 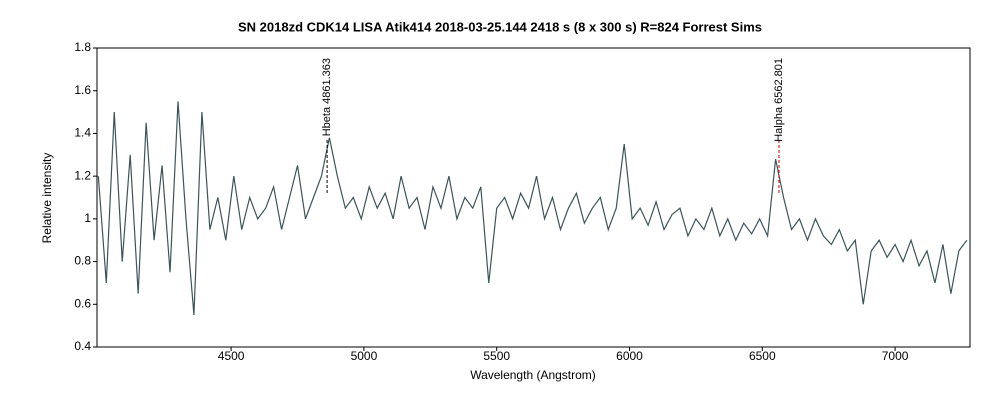 What do you see at coordinates (87, 218) in the screenshot?
I see `y-tick-label: 1` at bounding box center [87, 218].